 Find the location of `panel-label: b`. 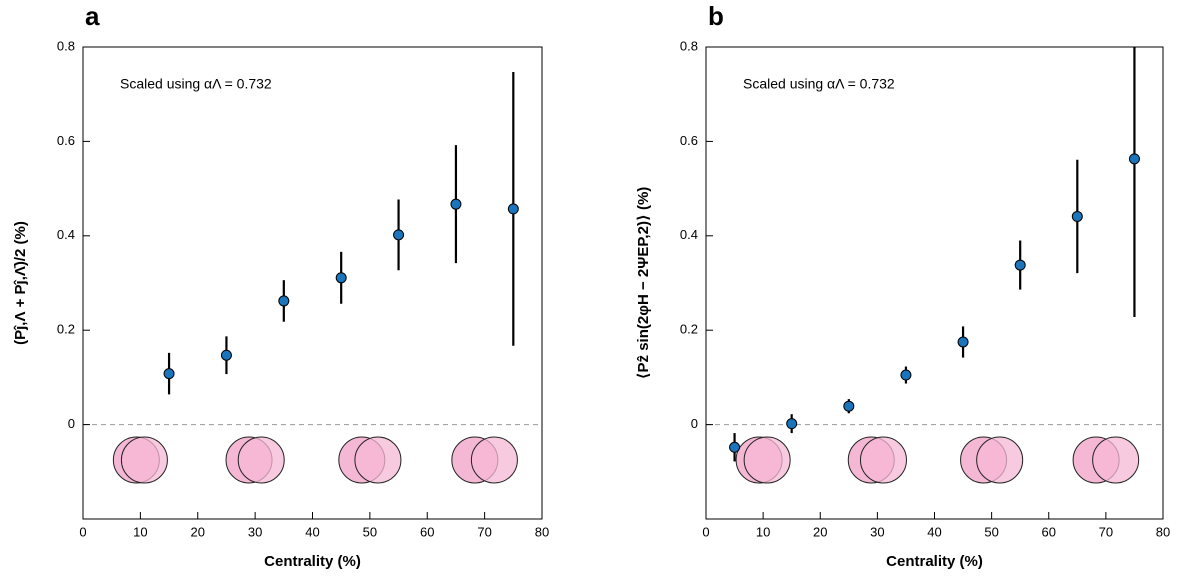

panel-label: b is located at coordinates (716, 16).